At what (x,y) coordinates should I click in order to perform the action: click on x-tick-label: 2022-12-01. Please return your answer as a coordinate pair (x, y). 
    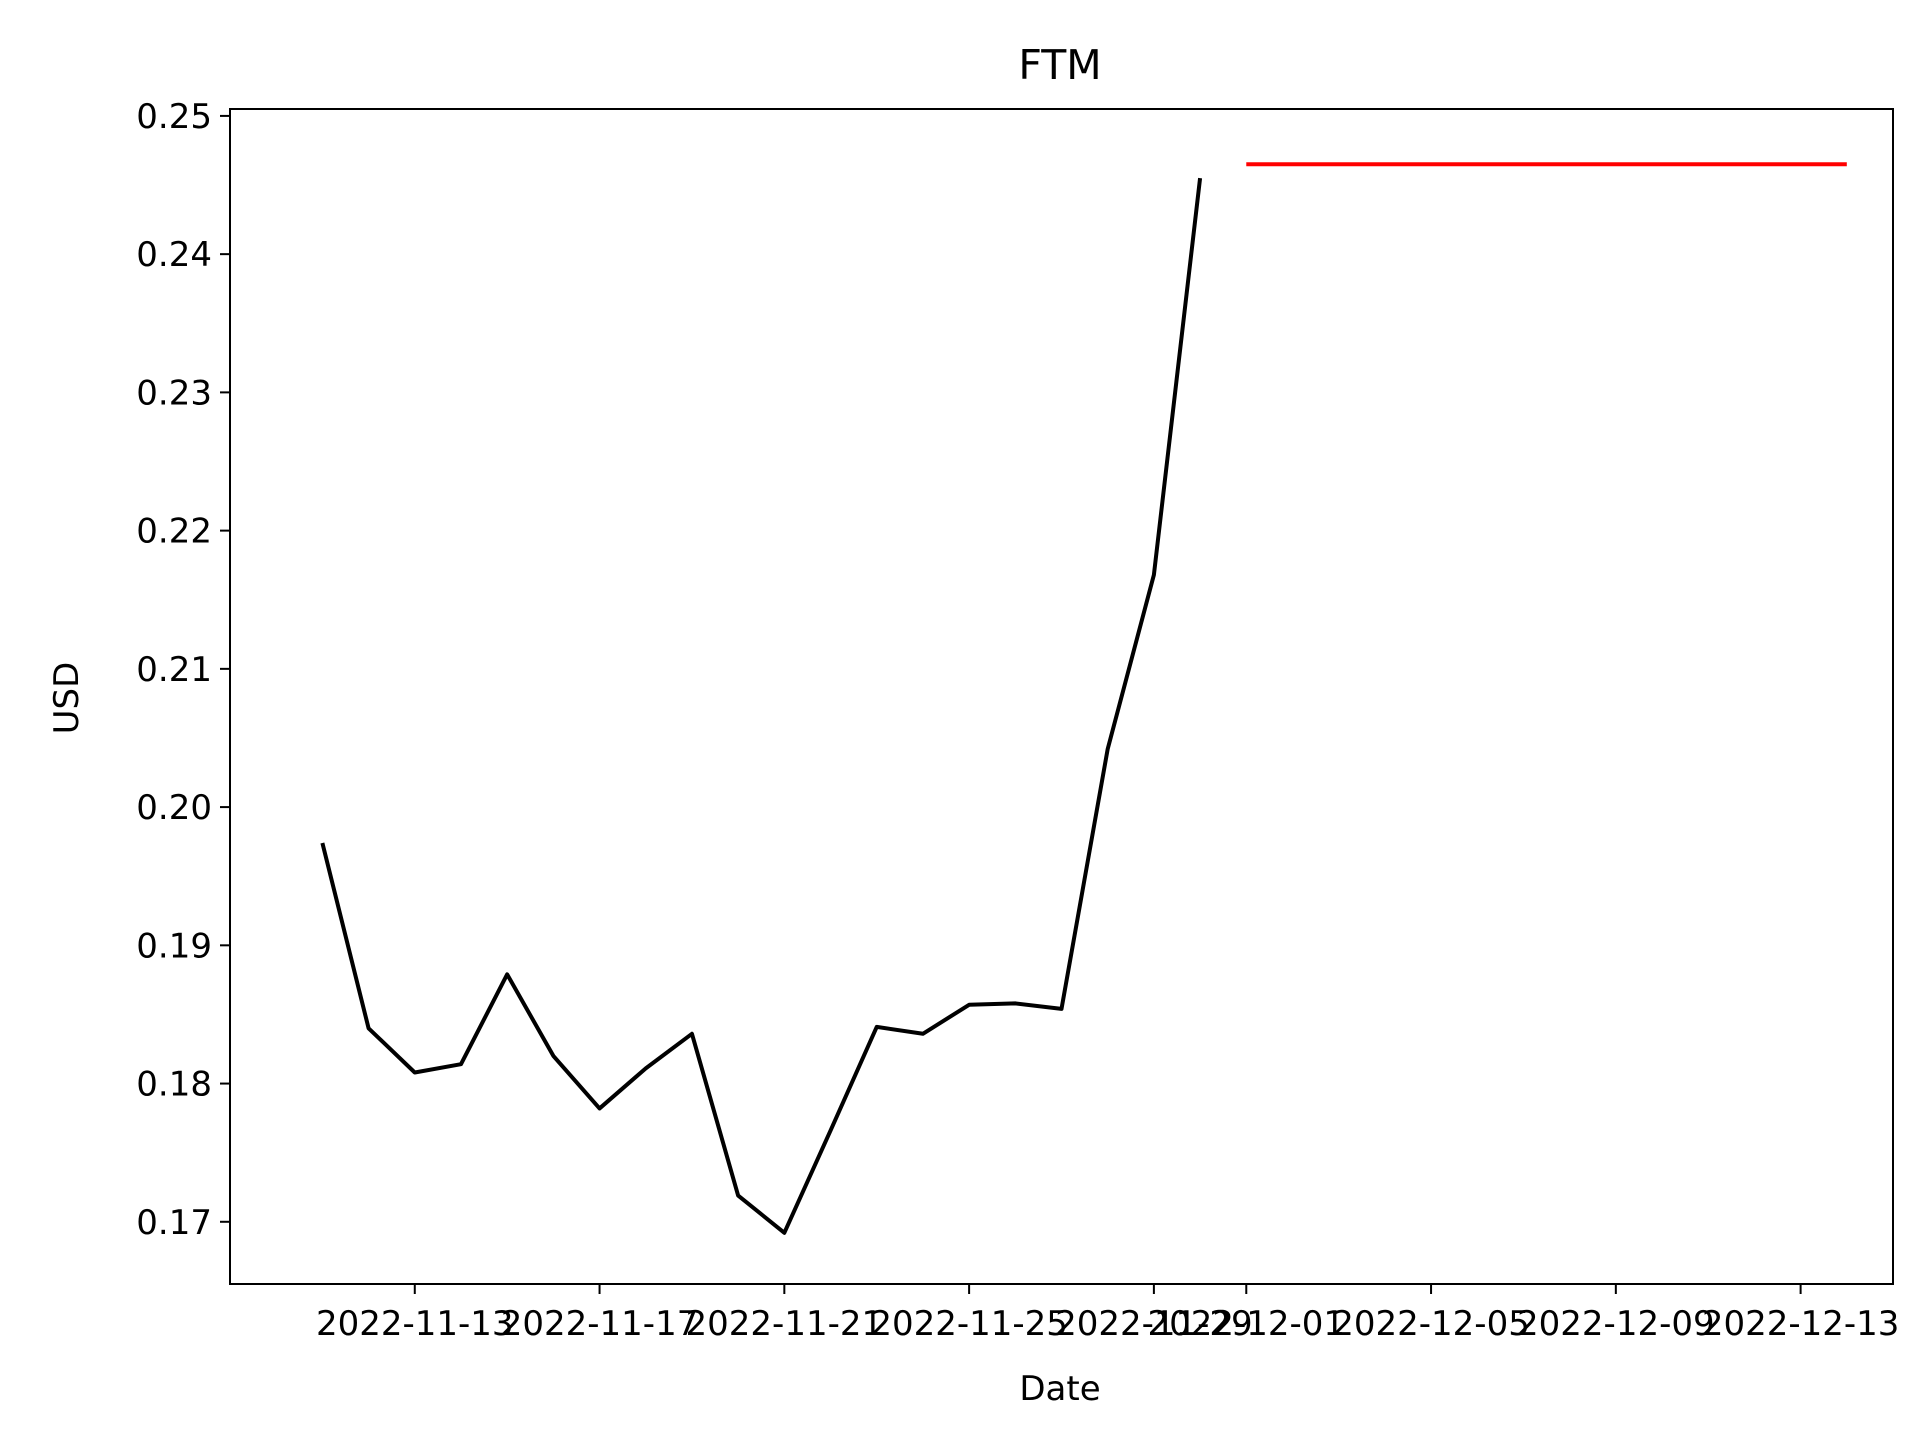
    Looking at the image, I should click on (1246, 1324).